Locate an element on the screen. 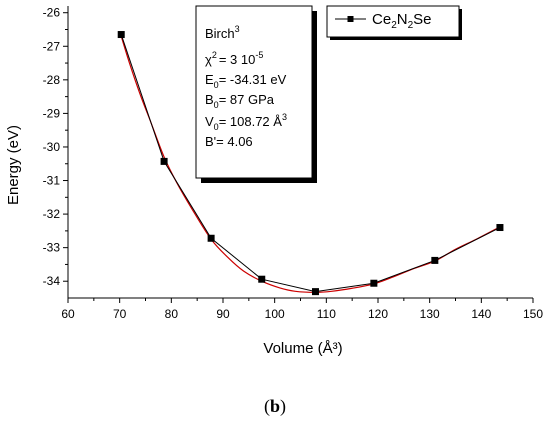 The image size is (550, 431). y-tick-label: -34 is located at coordinates (52, 281).